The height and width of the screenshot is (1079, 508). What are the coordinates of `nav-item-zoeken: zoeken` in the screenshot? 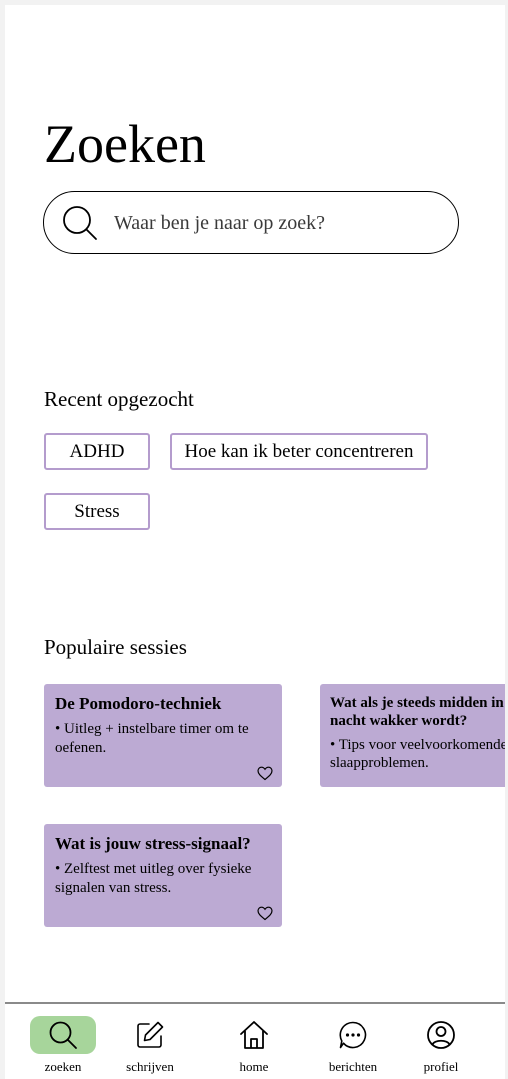 It's located at (63, 1046).